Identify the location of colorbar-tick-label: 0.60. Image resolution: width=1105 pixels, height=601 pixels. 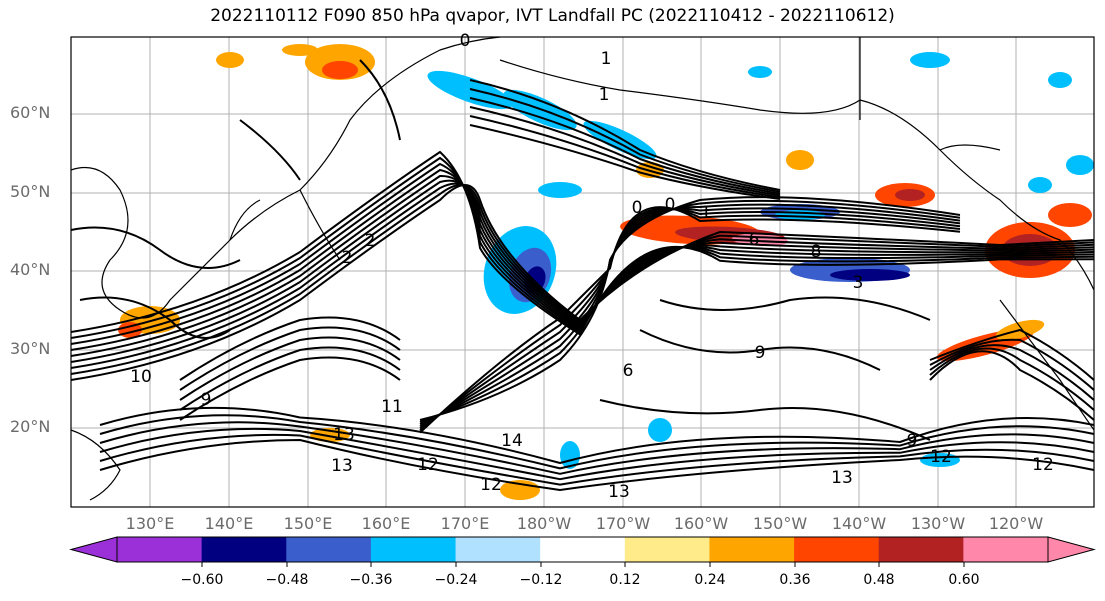
(964, 580).